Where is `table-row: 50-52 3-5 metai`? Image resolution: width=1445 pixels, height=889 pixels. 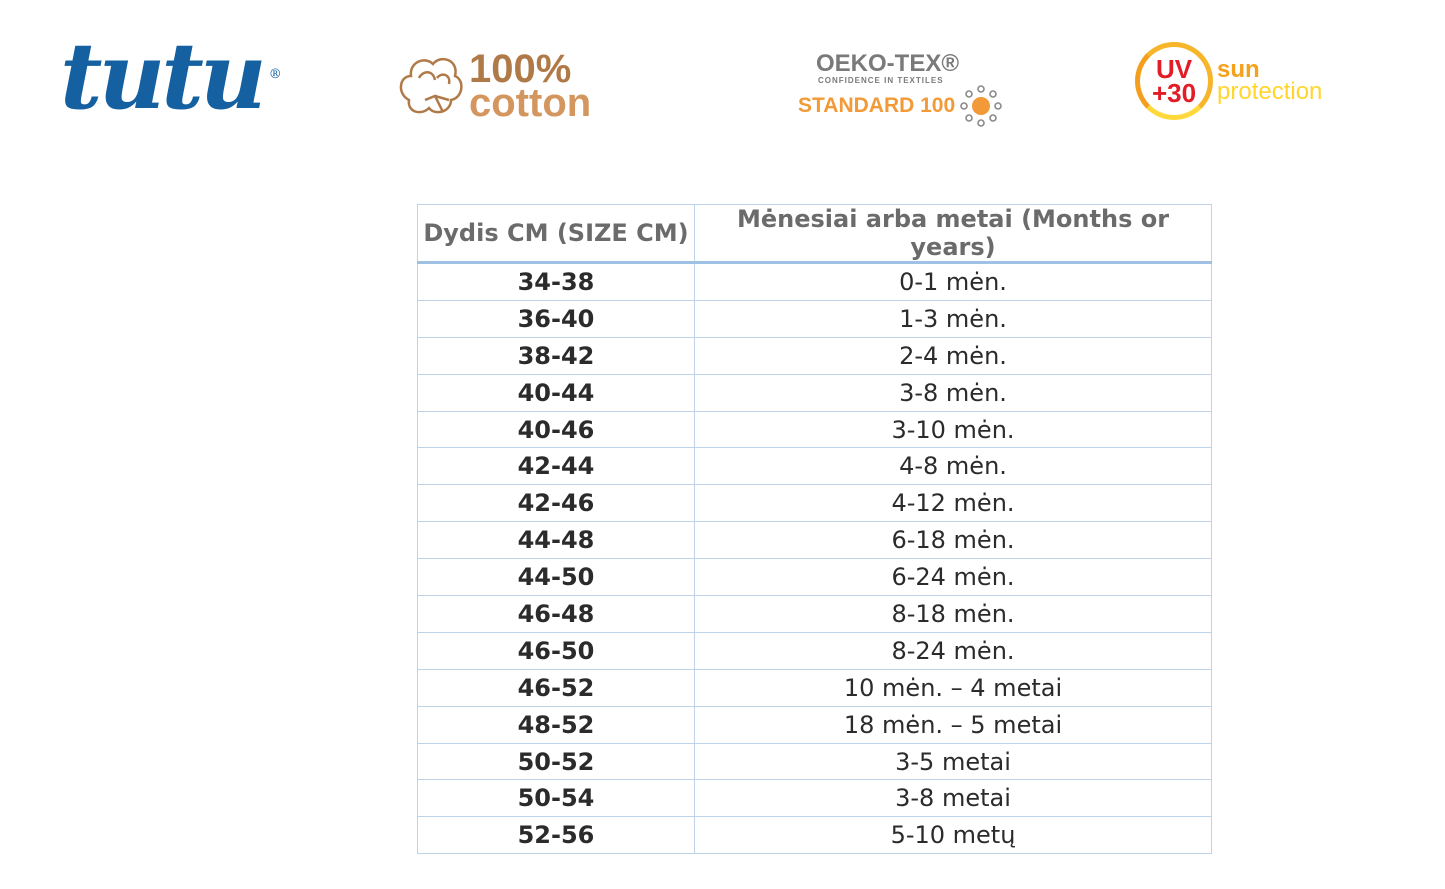
table-row: 50-52 3-5 metai is located at coordinates (814, 761).